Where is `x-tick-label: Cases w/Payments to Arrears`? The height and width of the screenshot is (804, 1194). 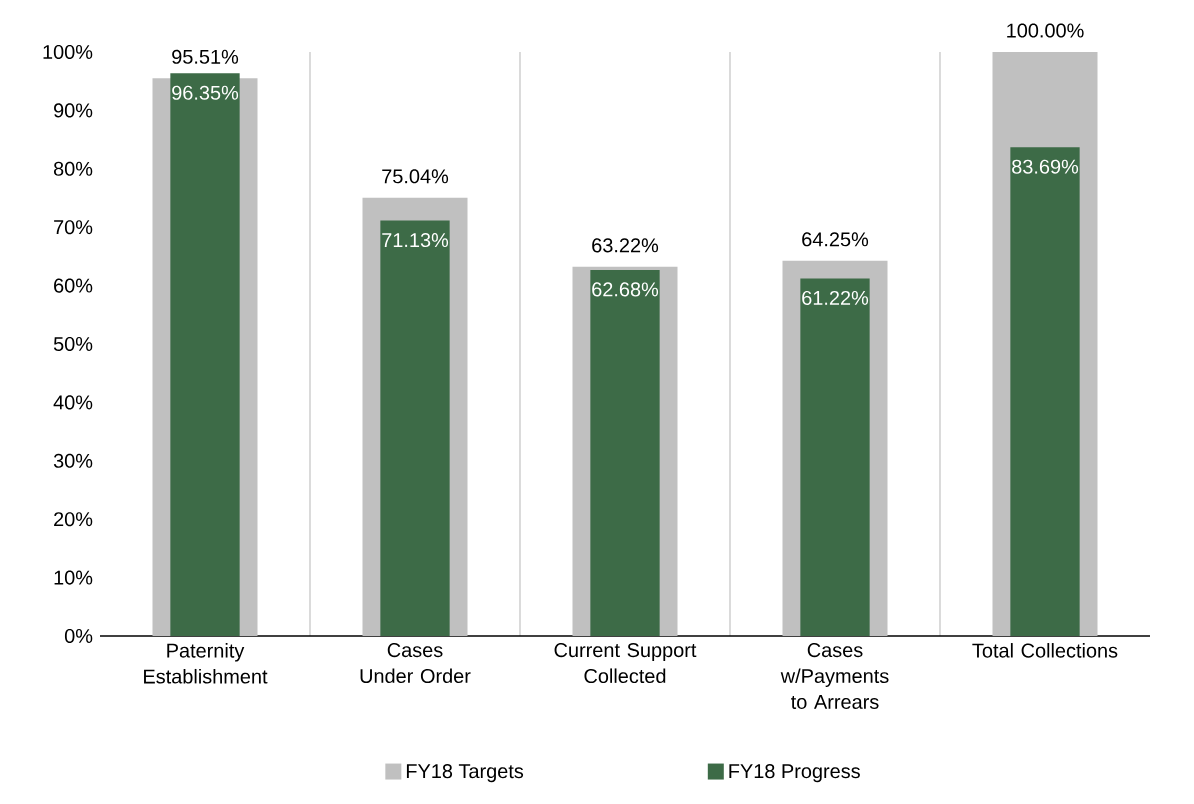
x-tick-label: Cases w/Payments to Arrears is located at coordinates (834, 676).